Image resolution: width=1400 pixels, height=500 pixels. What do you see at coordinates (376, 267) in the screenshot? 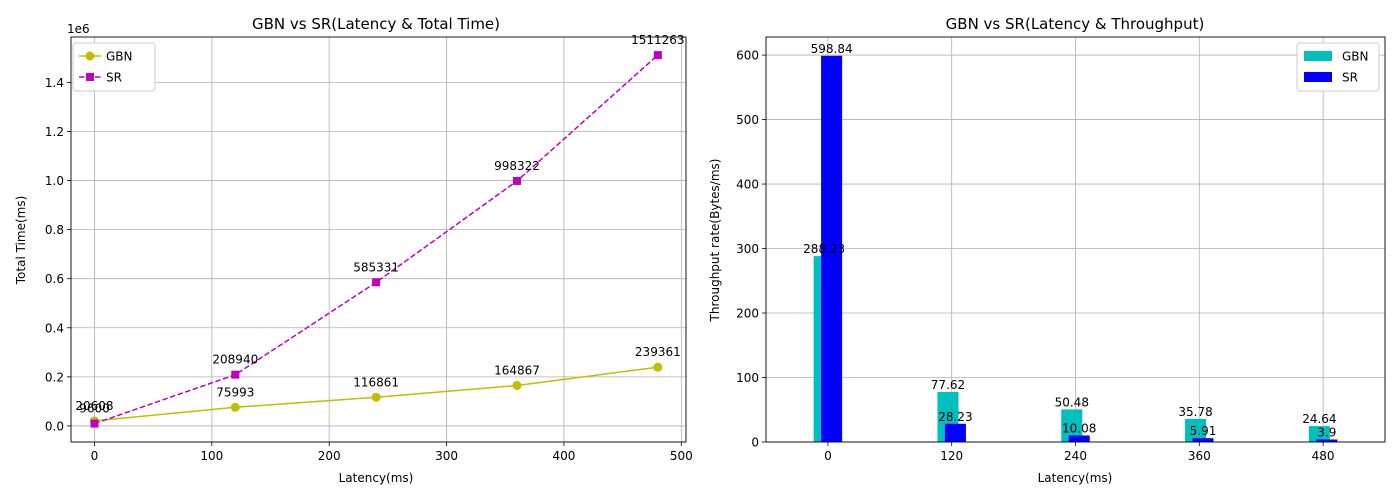
I see `data-label-sr: 585331` at bounding box center [376, 267].